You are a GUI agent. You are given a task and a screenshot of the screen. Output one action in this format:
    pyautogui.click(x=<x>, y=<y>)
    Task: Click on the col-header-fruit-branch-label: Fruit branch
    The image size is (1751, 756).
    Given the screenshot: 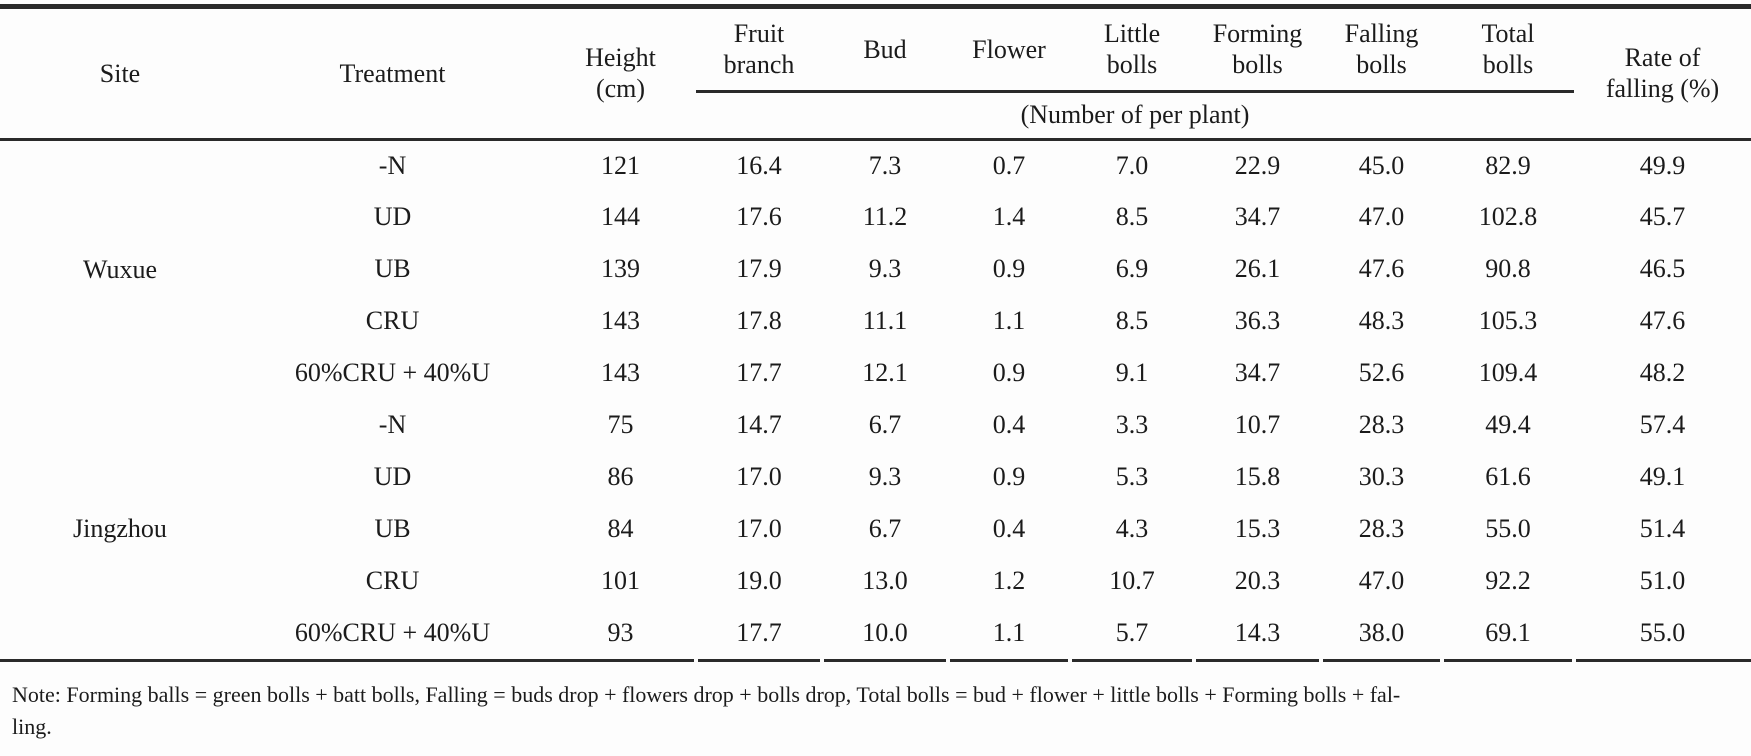 What is the action you would take?
    pyautogui.click(x=759, y=49)
    